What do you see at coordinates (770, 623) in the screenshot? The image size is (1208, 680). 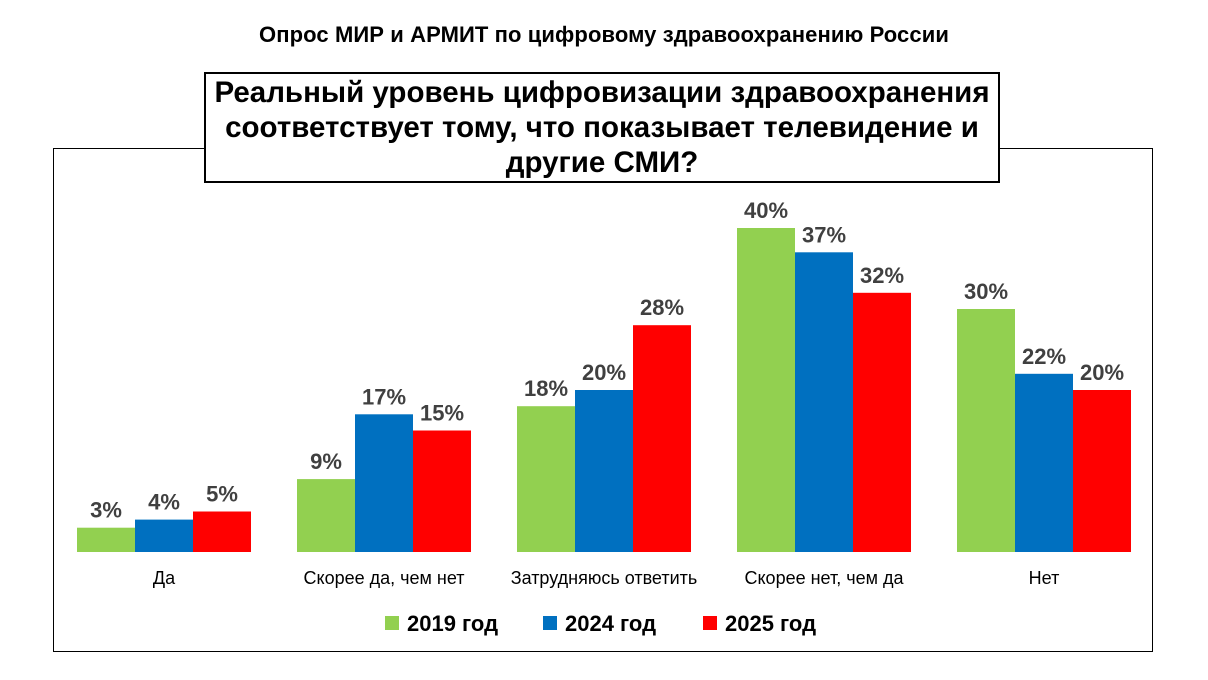 I see `legend-label-3: 2025 год` at bounding box center [770, 623].